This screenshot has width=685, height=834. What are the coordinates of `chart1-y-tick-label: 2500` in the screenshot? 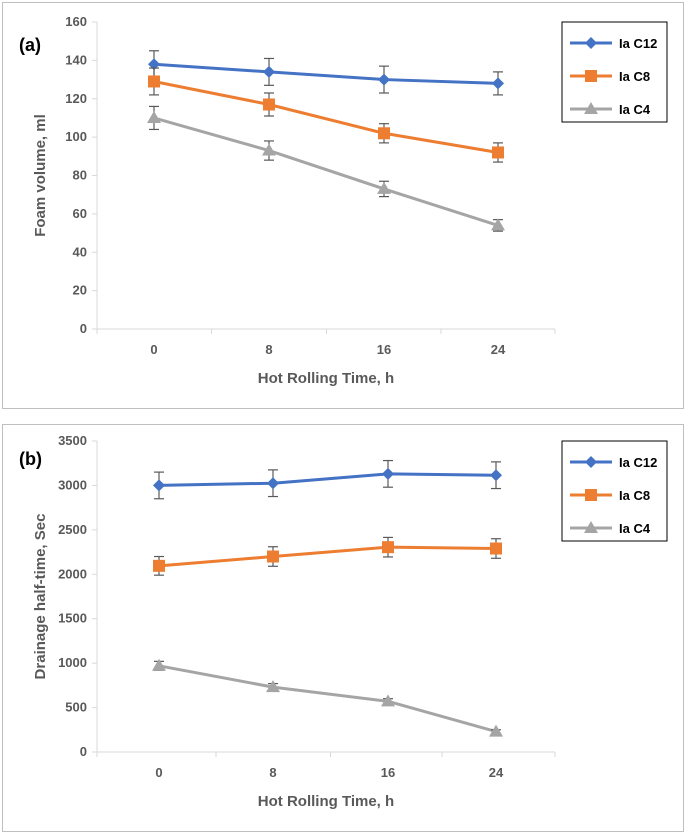 It's located at (72, 529).